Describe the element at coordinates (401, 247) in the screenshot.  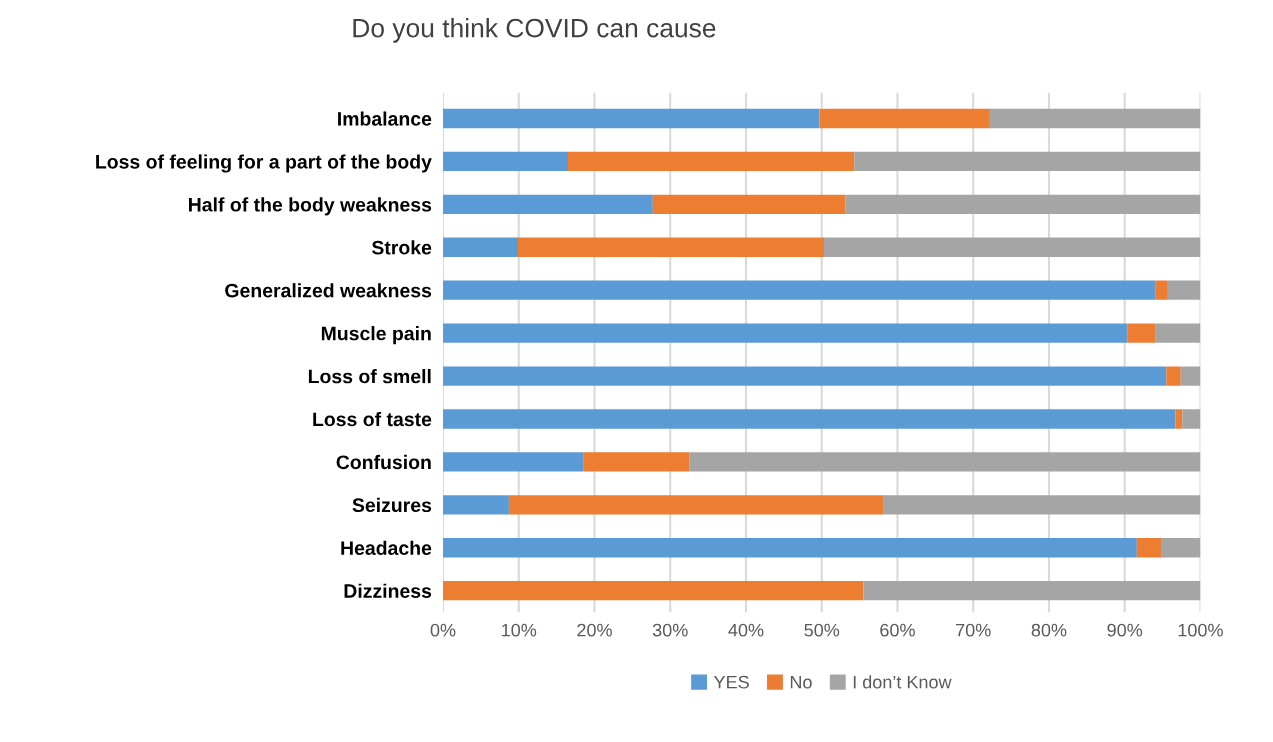
I see `y-tick-label: Stroke` at that location.